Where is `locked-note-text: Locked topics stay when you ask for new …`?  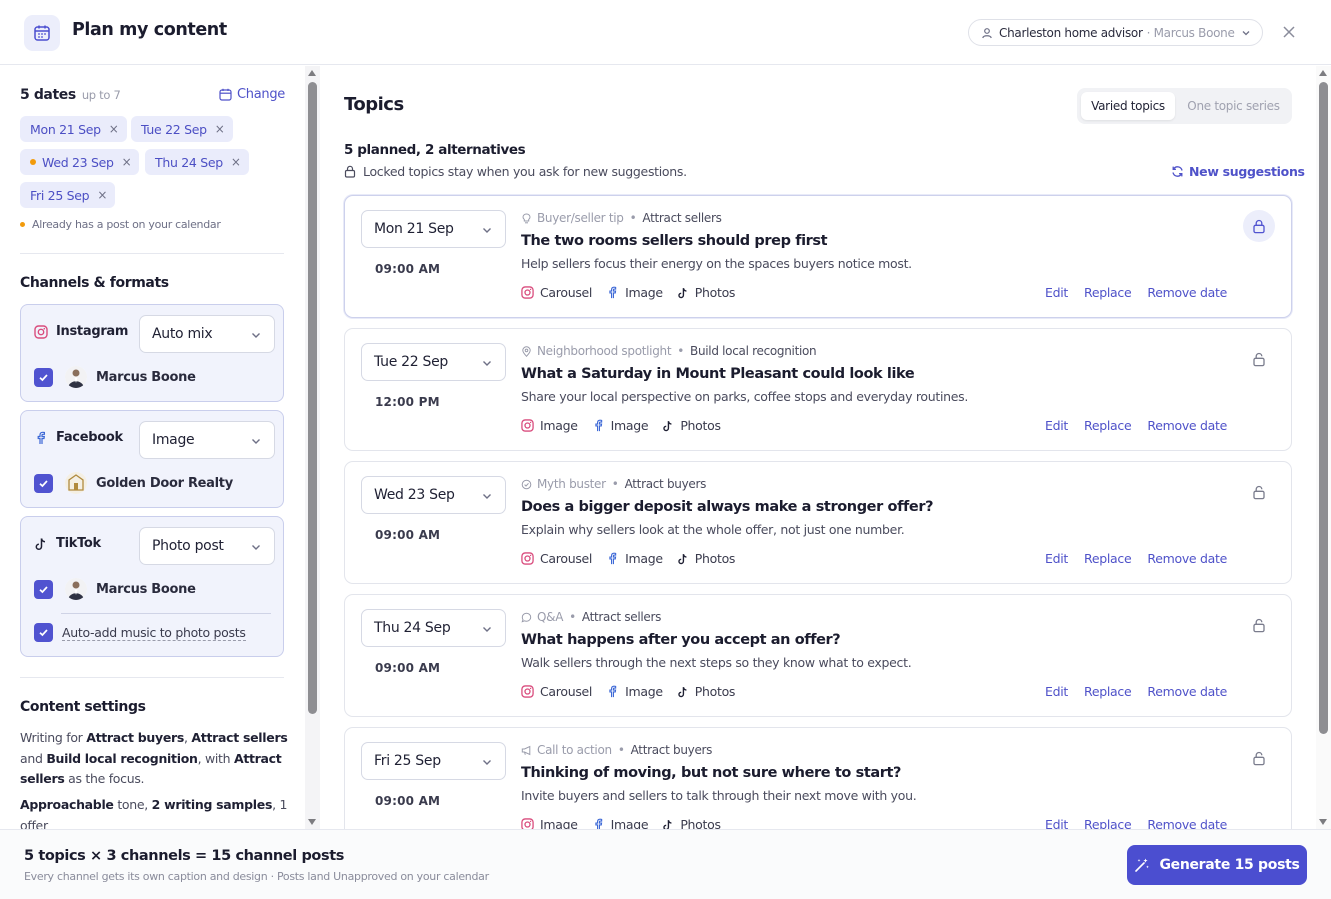
locked-note-text: Locked topics stay when you ask for new … is located at coordinates (525, 171).